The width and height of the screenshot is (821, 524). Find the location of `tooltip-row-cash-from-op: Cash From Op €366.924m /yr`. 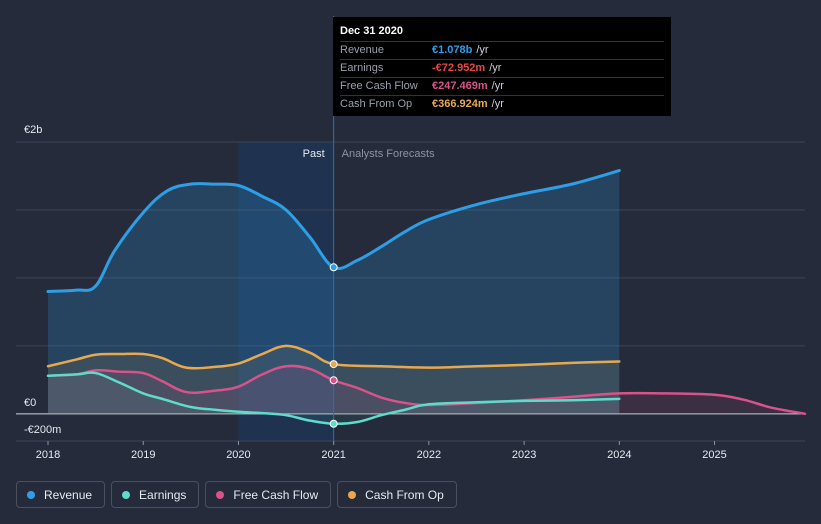

tooltip-row-cash-from-op: Cash From Op €366.924m /yr is located at coordinates (502, 104).